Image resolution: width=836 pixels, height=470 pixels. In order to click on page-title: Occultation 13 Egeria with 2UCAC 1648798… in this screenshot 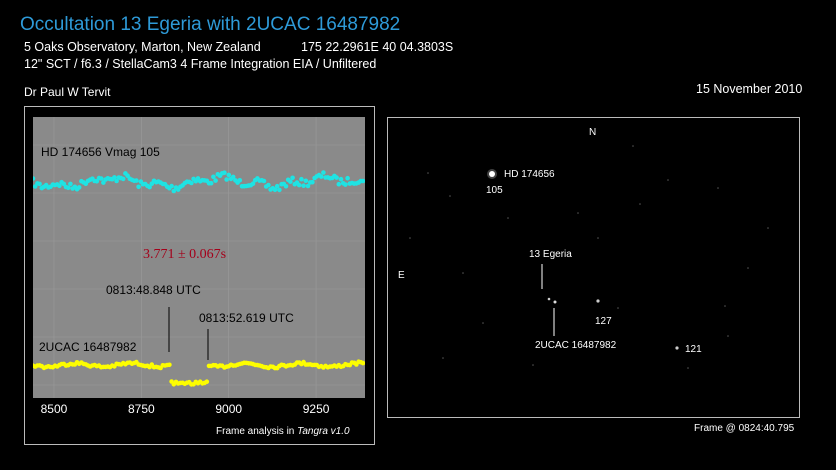, I will do `click(210, 24)`.